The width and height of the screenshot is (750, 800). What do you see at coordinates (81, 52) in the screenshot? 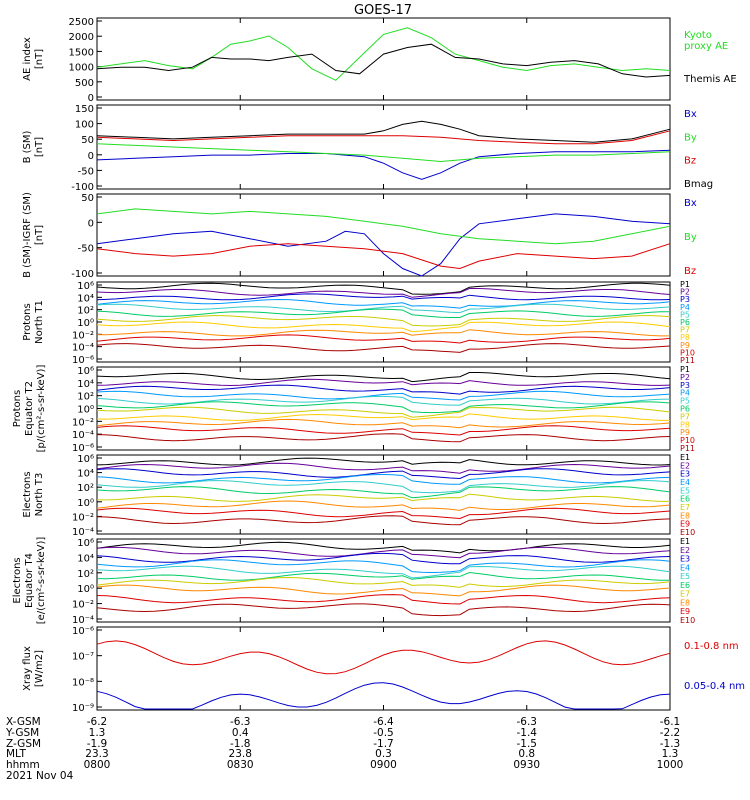
I see `y-tick-label: 1500` at bounding box center [81, 52].